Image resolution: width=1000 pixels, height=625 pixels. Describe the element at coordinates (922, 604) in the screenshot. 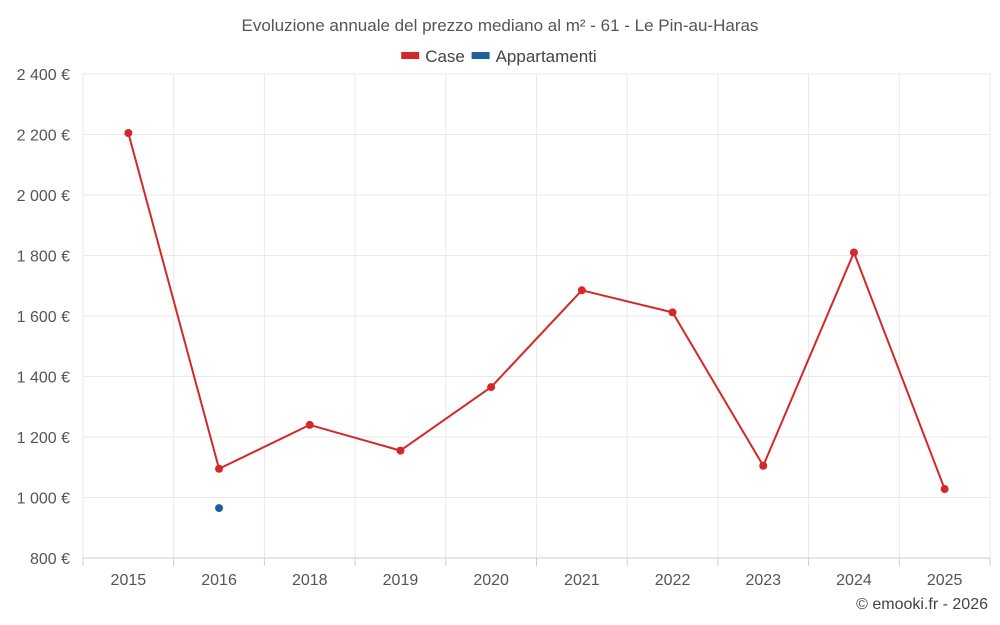

I see `credit-text: © emooki.fr - 2026` at that location.